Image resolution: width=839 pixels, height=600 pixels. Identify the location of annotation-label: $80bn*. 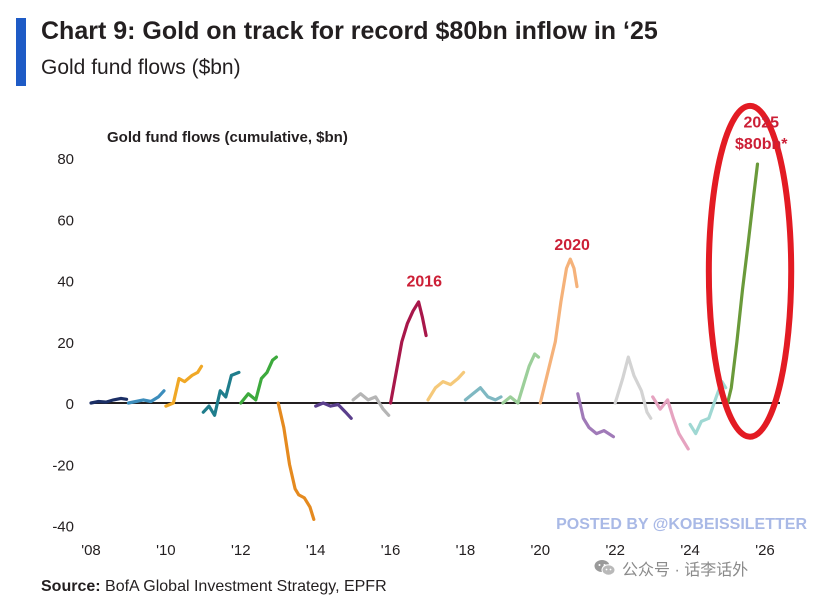
(761, 144).